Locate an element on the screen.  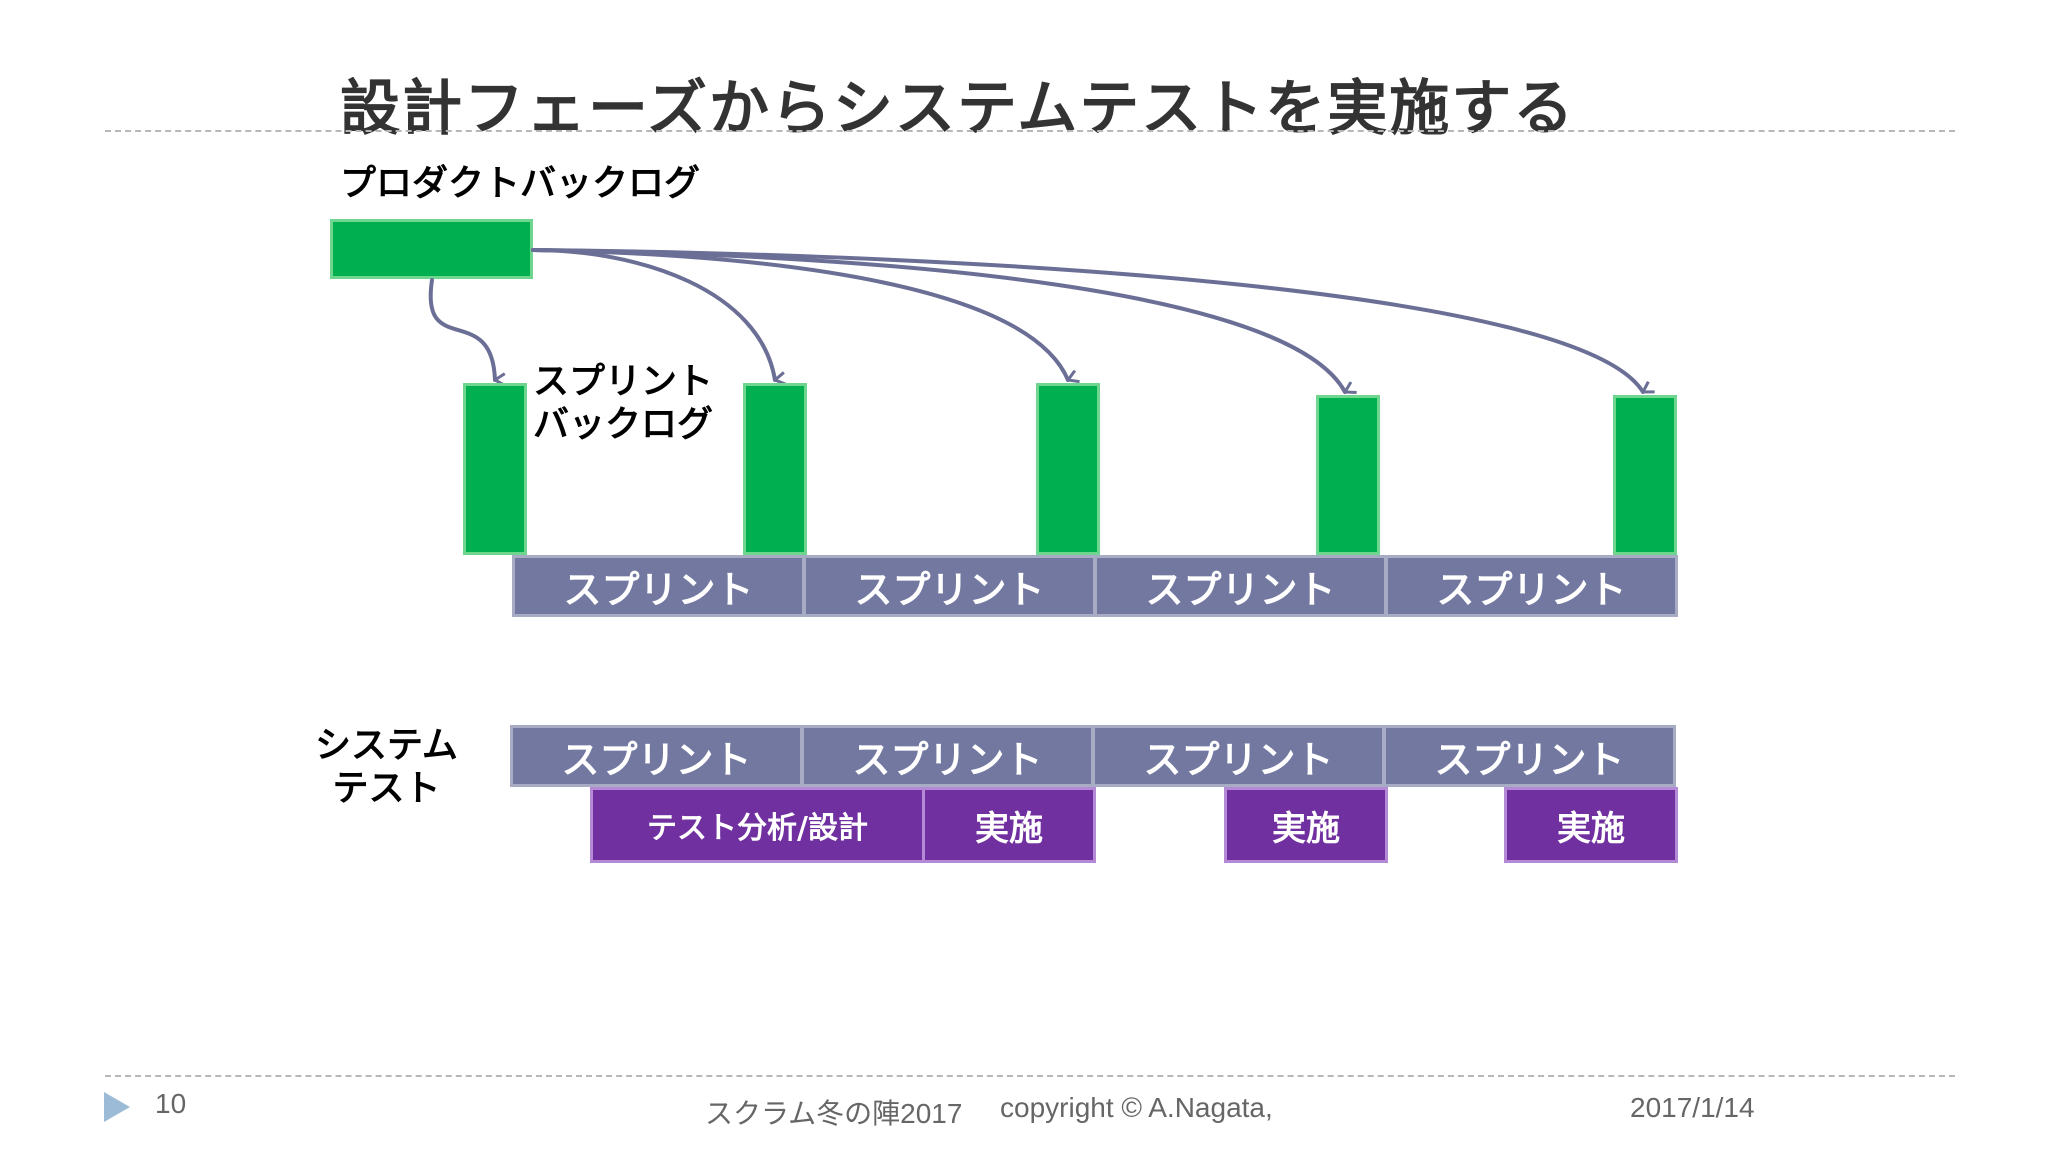
footer-triangle-icon is located at coordinates (117, 1107).